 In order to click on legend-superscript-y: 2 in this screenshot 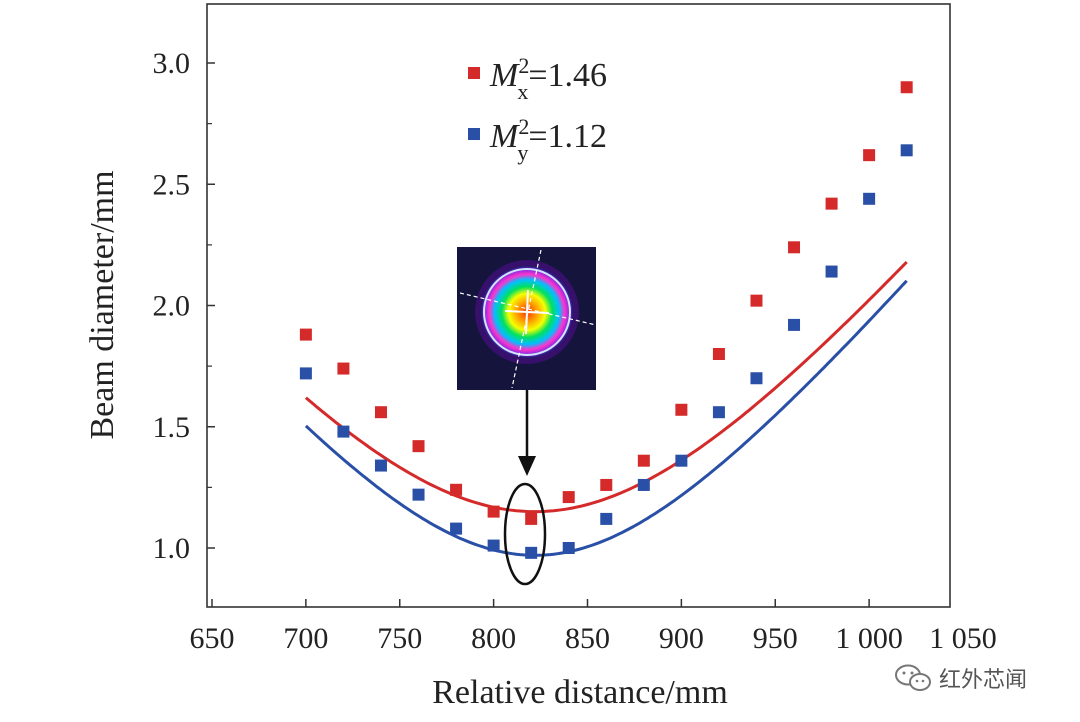, I will do `click(523, 126)`.